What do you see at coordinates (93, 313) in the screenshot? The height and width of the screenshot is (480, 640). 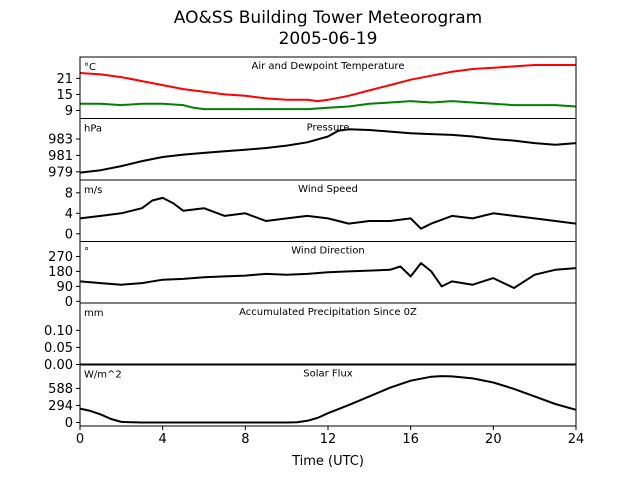 I see `precip-unit-label: mm` at bounding box center [93, 313].